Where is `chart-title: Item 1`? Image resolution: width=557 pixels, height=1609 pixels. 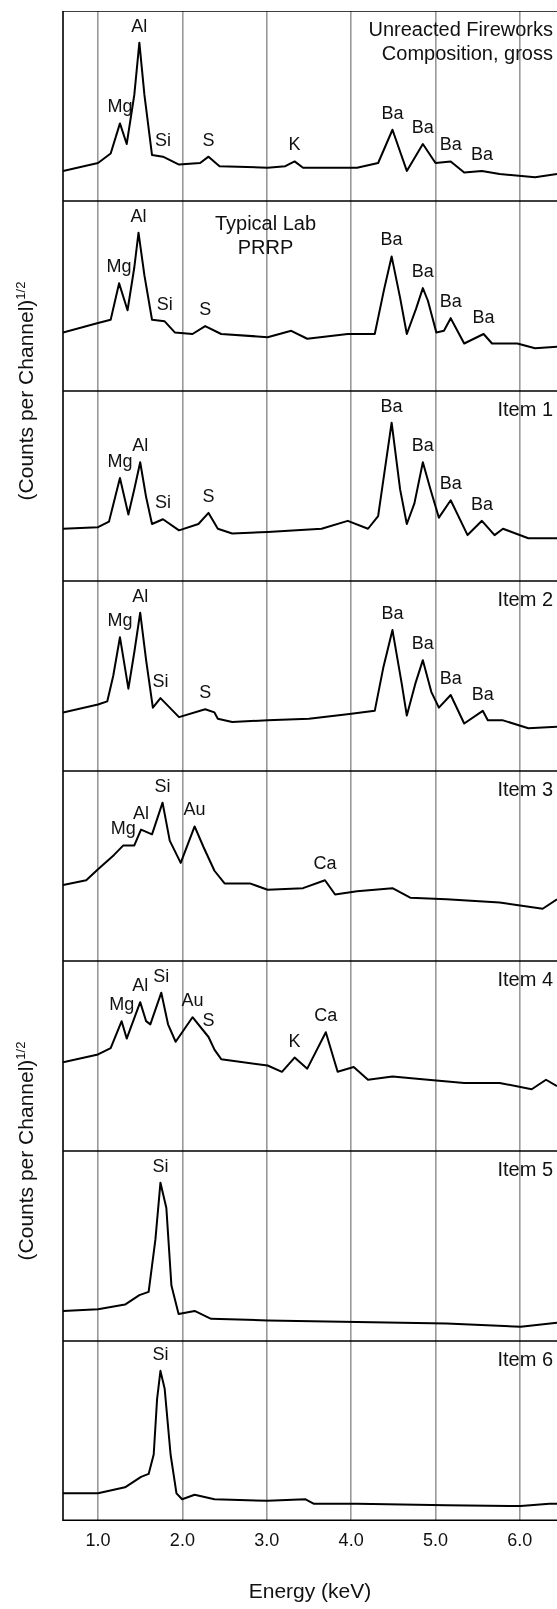 chart-title: Item 1 is located at coordinates (525, 409).